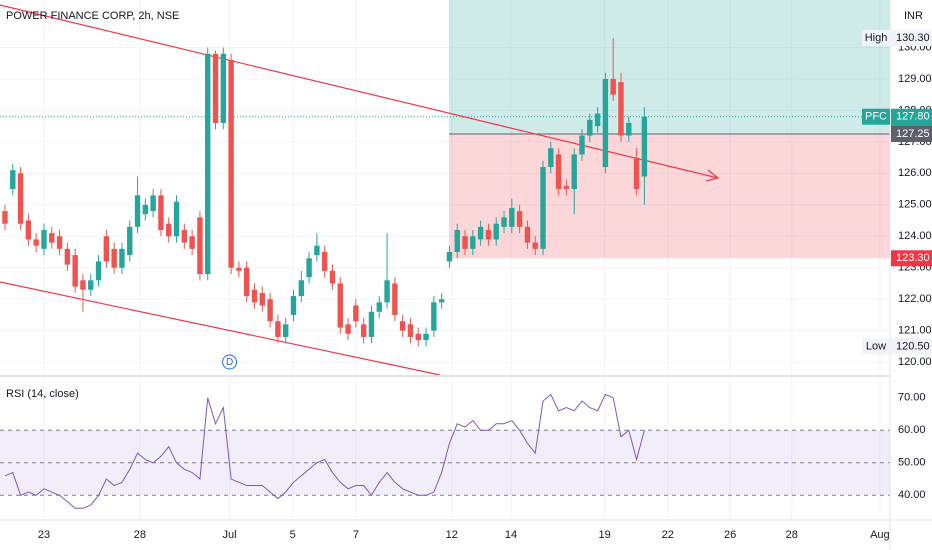  What do you see at coordinates (452, 535) in the screenshot?
I see `x-tick-label: 12` at bounding box center [452, 535].